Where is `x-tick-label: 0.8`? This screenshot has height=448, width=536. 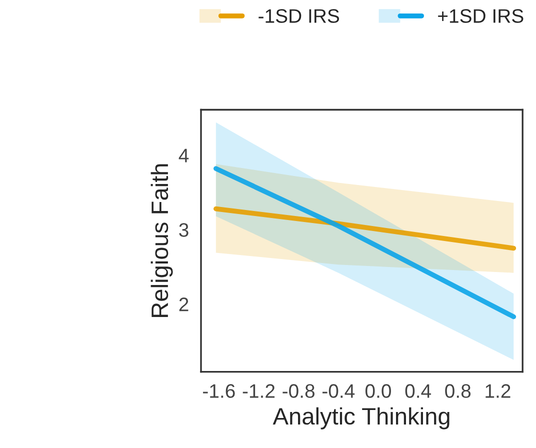 x-tick-label: 0.8 is located at coordinates (458, 391).